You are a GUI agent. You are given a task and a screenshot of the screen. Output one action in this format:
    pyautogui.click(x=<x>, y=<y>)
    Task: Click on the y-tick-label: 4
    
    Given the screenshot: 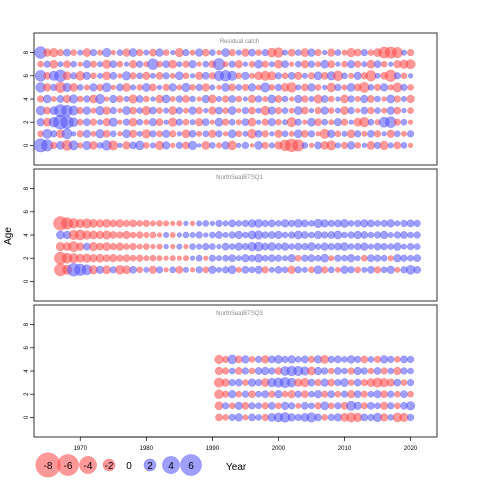 What is the action you would take?
    pyautogui.click(x=27, y=371)
    